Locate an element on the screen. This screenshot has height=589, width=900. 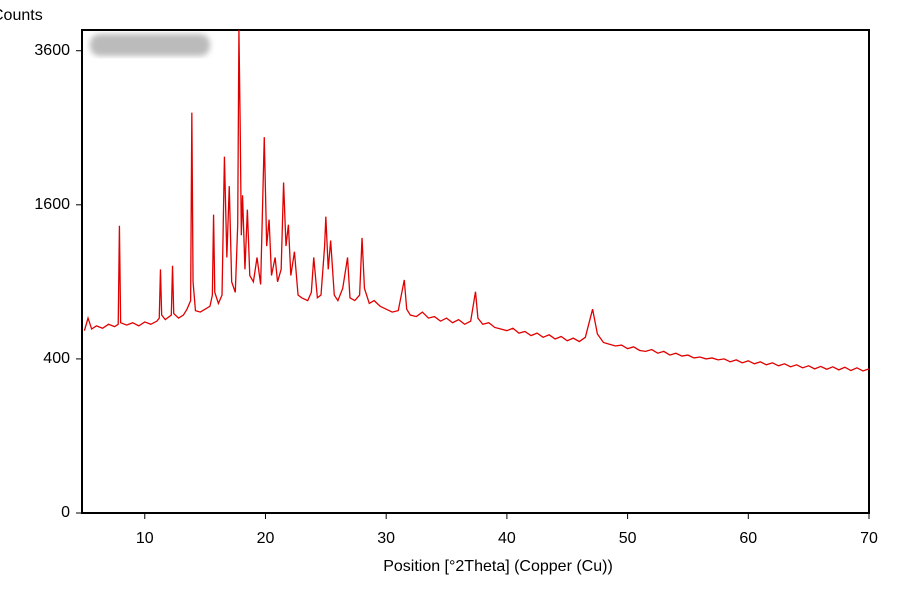
x-tick-label: 60 is located at coordinates (748, 538).